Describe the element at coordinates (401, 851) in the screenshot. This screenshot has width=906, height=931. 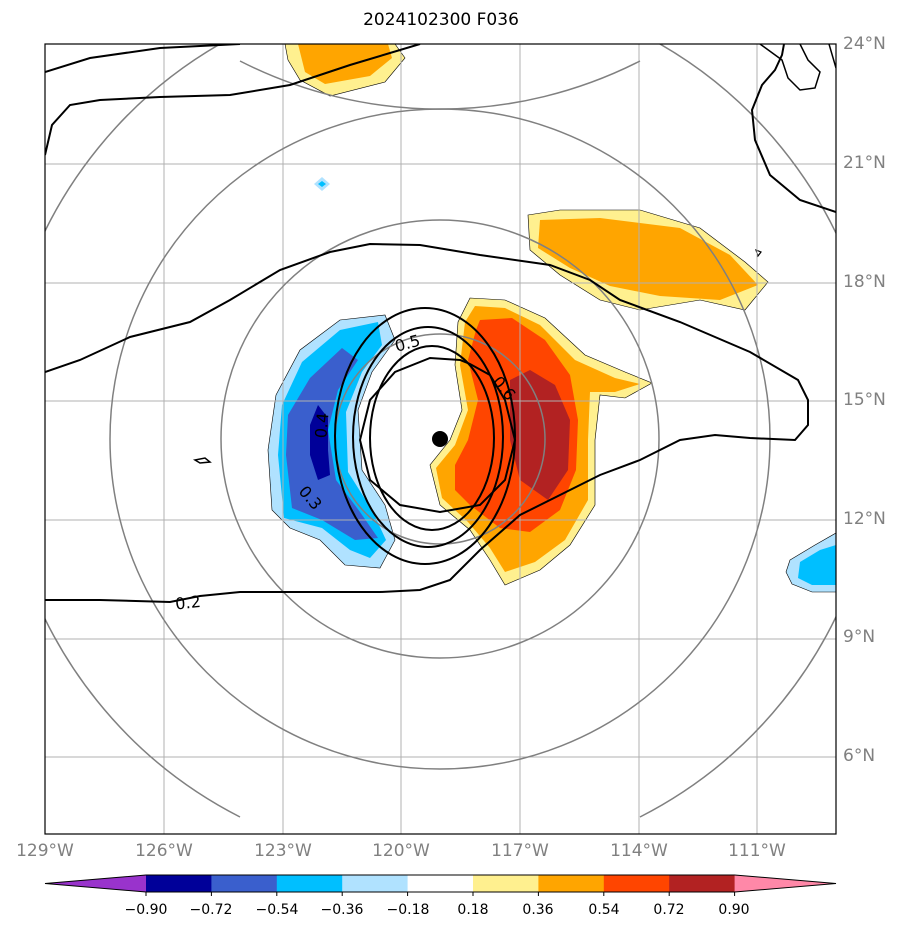
I see `lon-label: 120°W` at that location.